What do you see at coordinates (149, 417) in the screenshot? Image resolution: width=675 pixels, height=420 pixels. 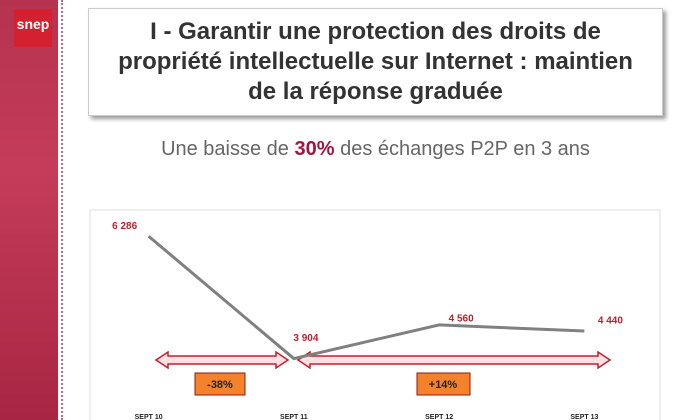 I see `x-tick-label: SEPT 10` at bounding box center [149, 417].